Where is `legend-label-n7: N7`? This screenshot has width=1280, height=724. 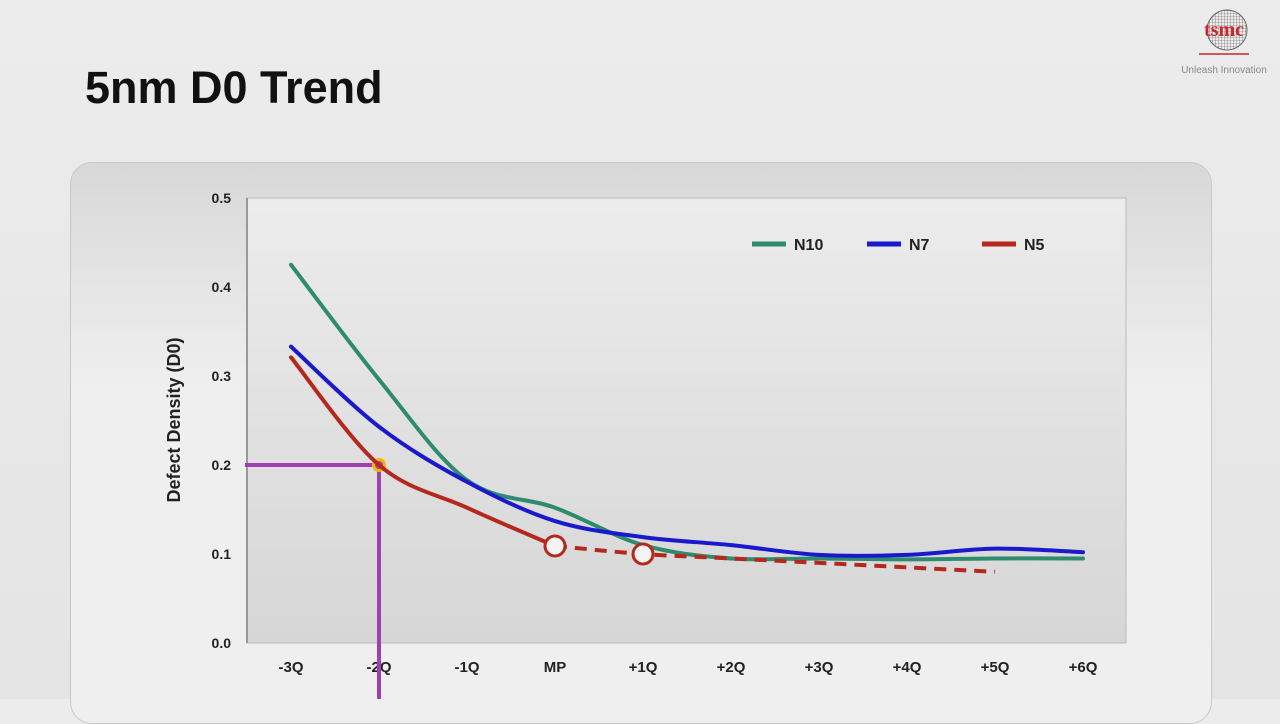 legend-label-n7: N7 is located at coordinates (919, 245).